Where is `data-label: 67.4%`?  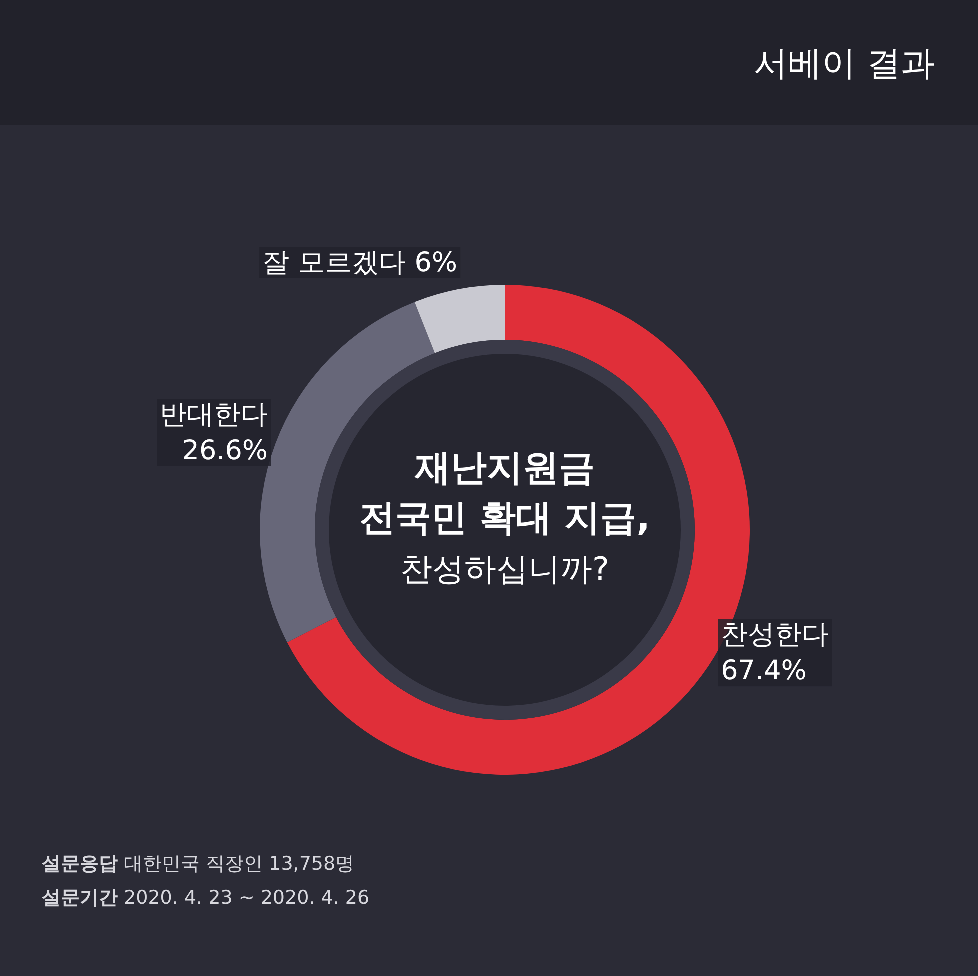 data-label: 67.4% is located at coordinates (764, 671).